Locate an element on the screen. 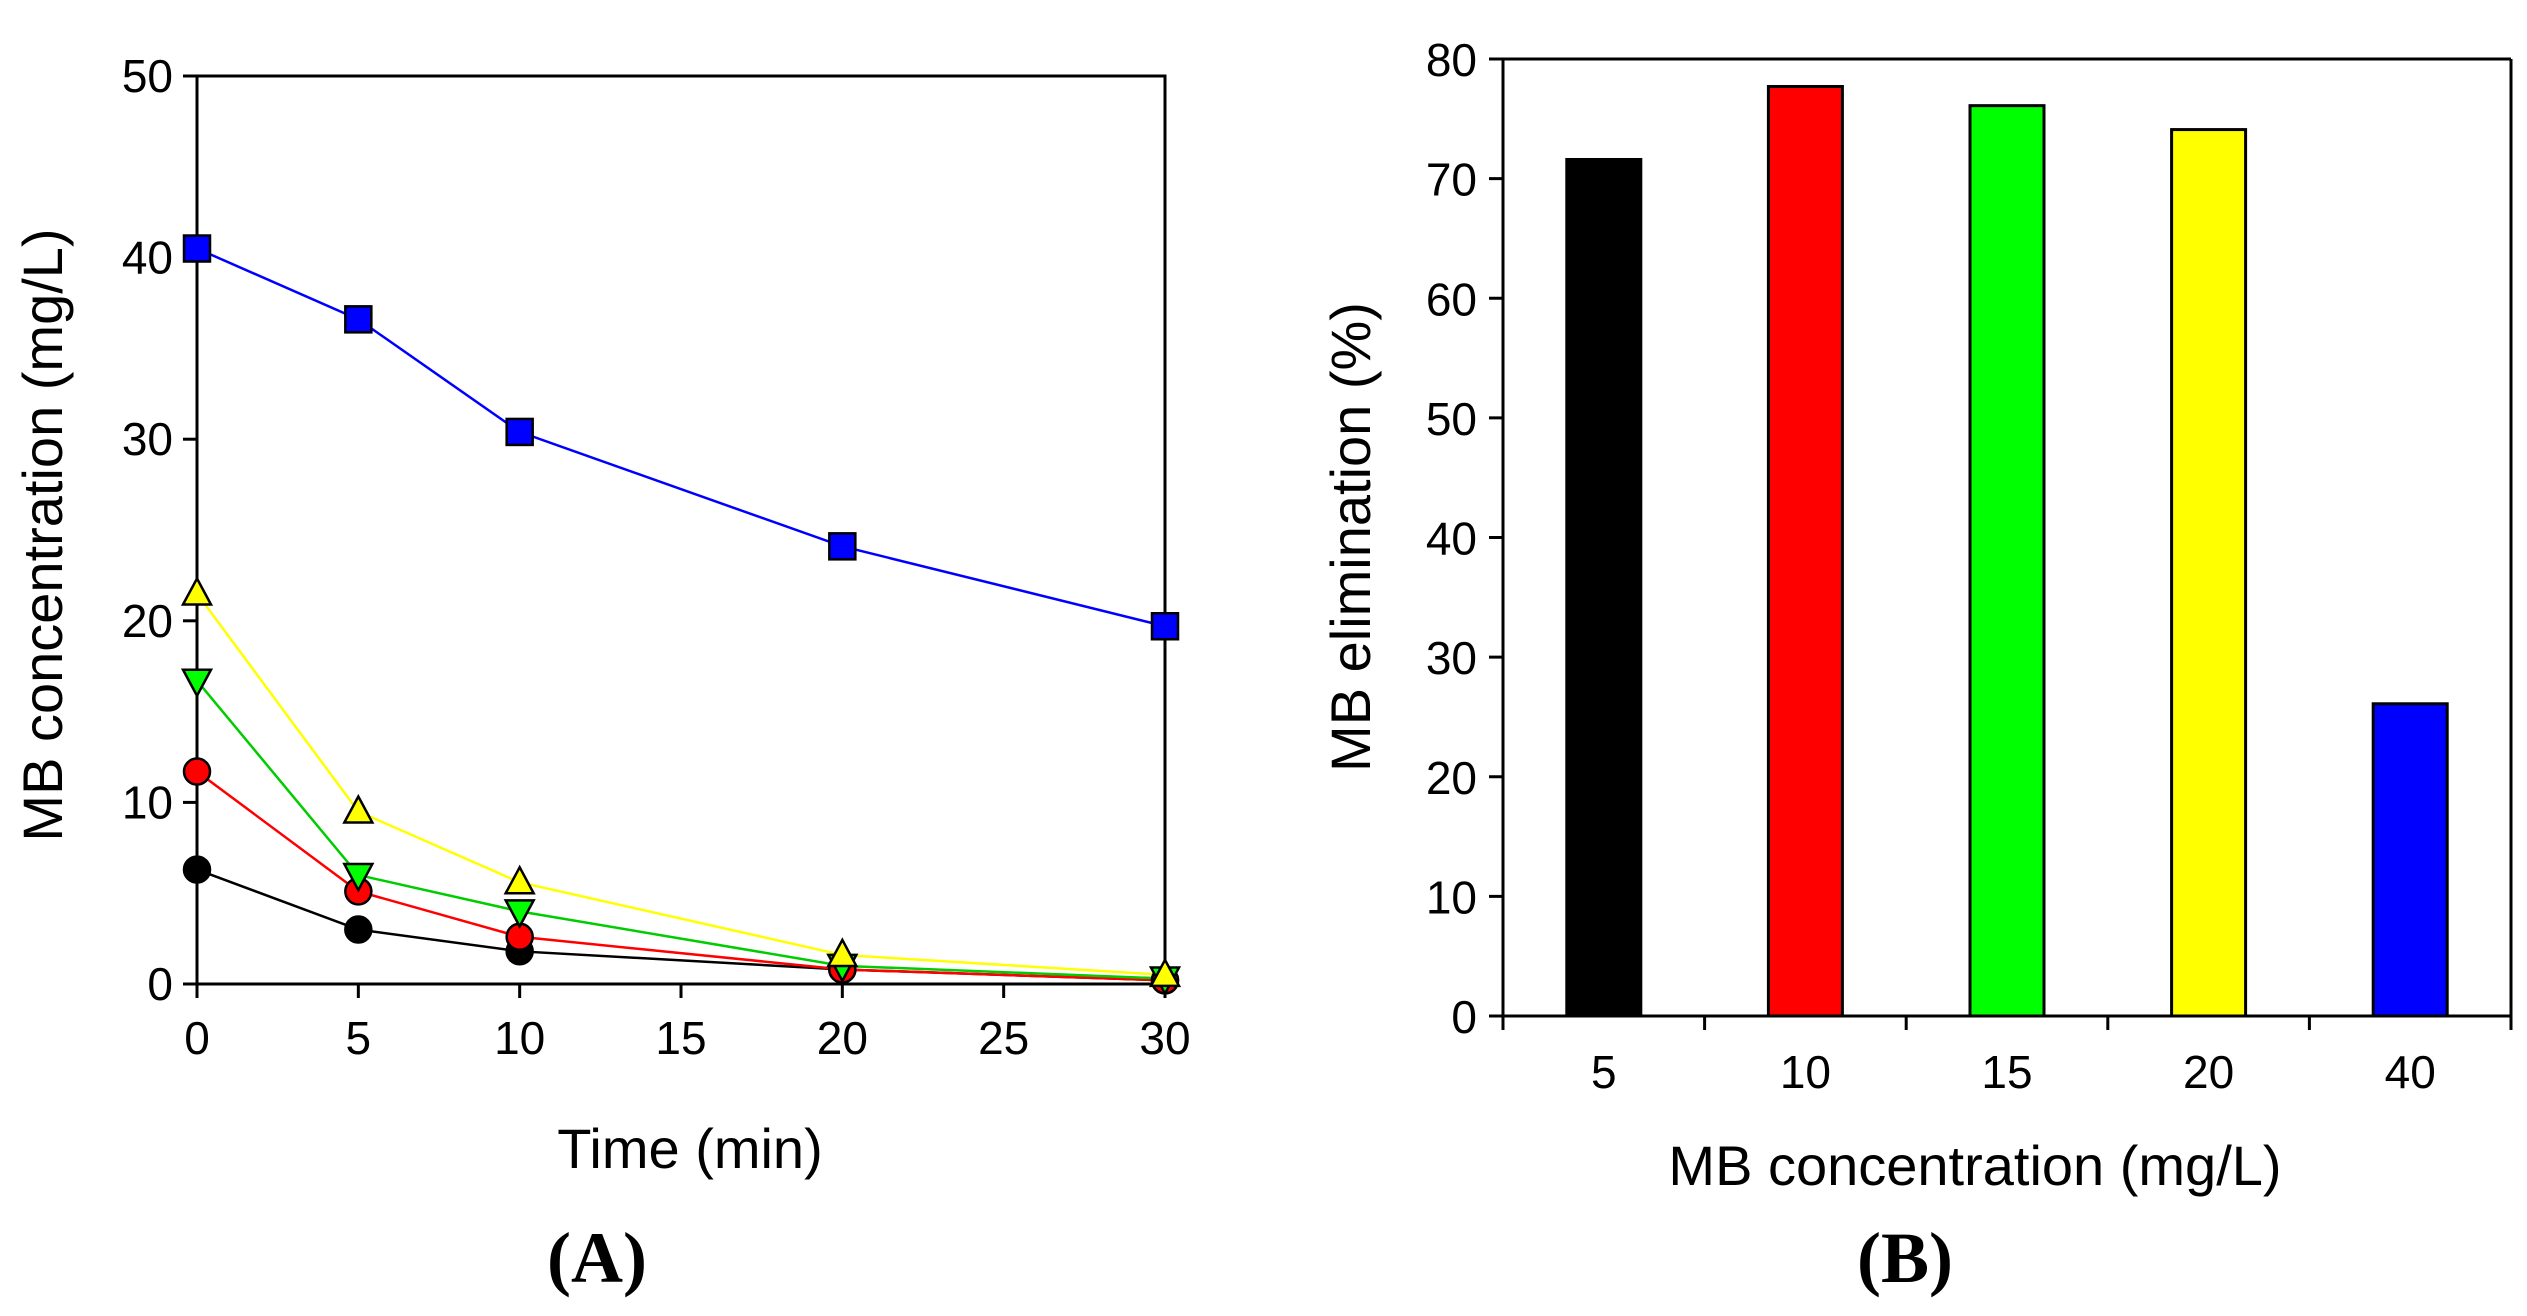  b-x-tick-label: 5 is located at coordinates (1604, 1072).